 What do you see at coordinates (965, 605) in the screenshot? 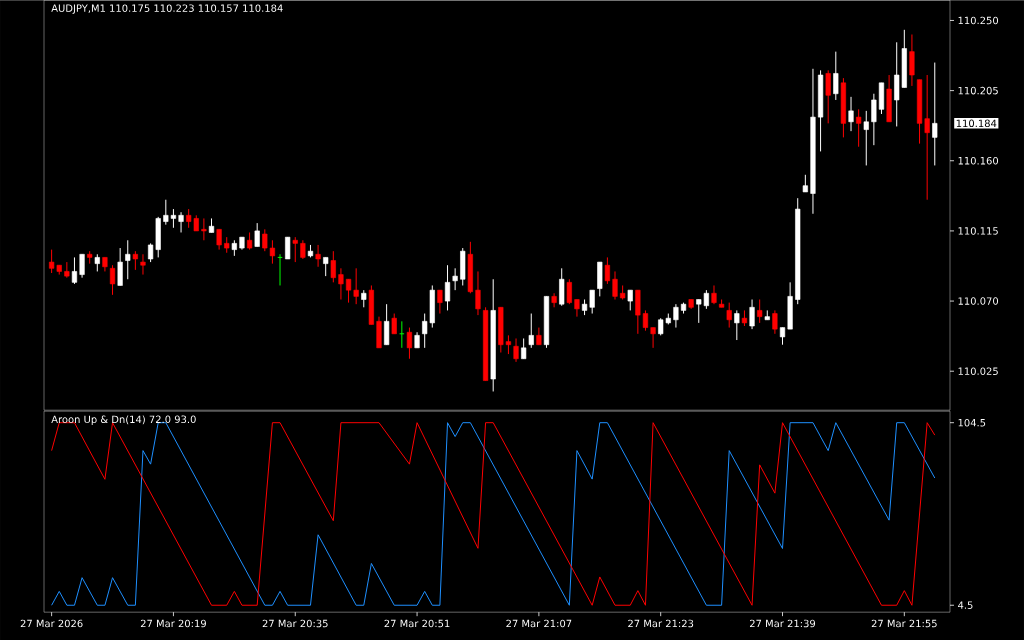
I see `y-tick-label: 4.5` at bounding box center [965, 605].